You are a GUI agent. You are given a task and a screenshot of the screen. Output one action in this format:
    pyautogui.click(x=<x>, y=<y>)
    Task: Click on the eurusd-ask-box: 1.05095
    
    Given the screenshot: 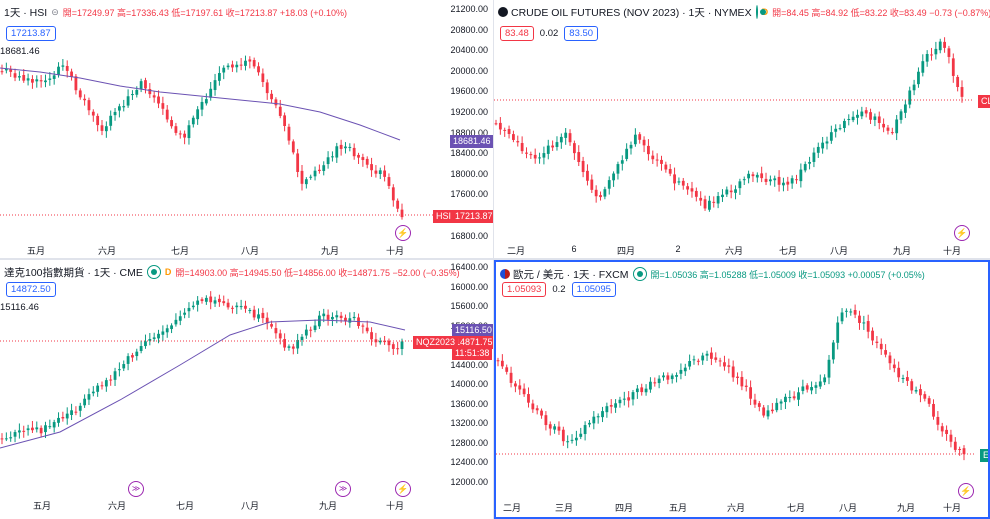 What is the action you would take?
    pyautogui.click(x=593, y=289)
    